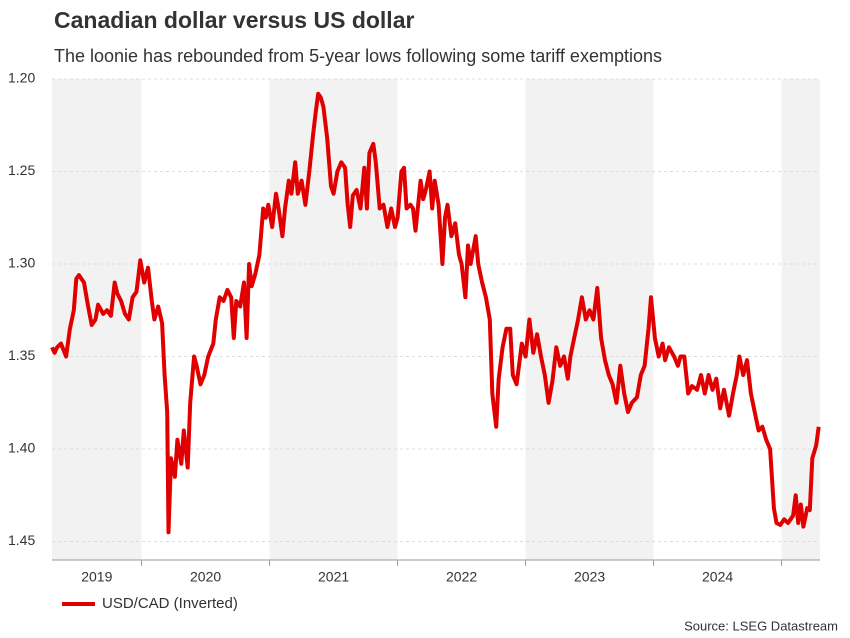 This screenshot has height=638, width=850. Describe the element at coordinates (96, 577) in the screenshot. I see `x-tick-label: 2019` at that location.